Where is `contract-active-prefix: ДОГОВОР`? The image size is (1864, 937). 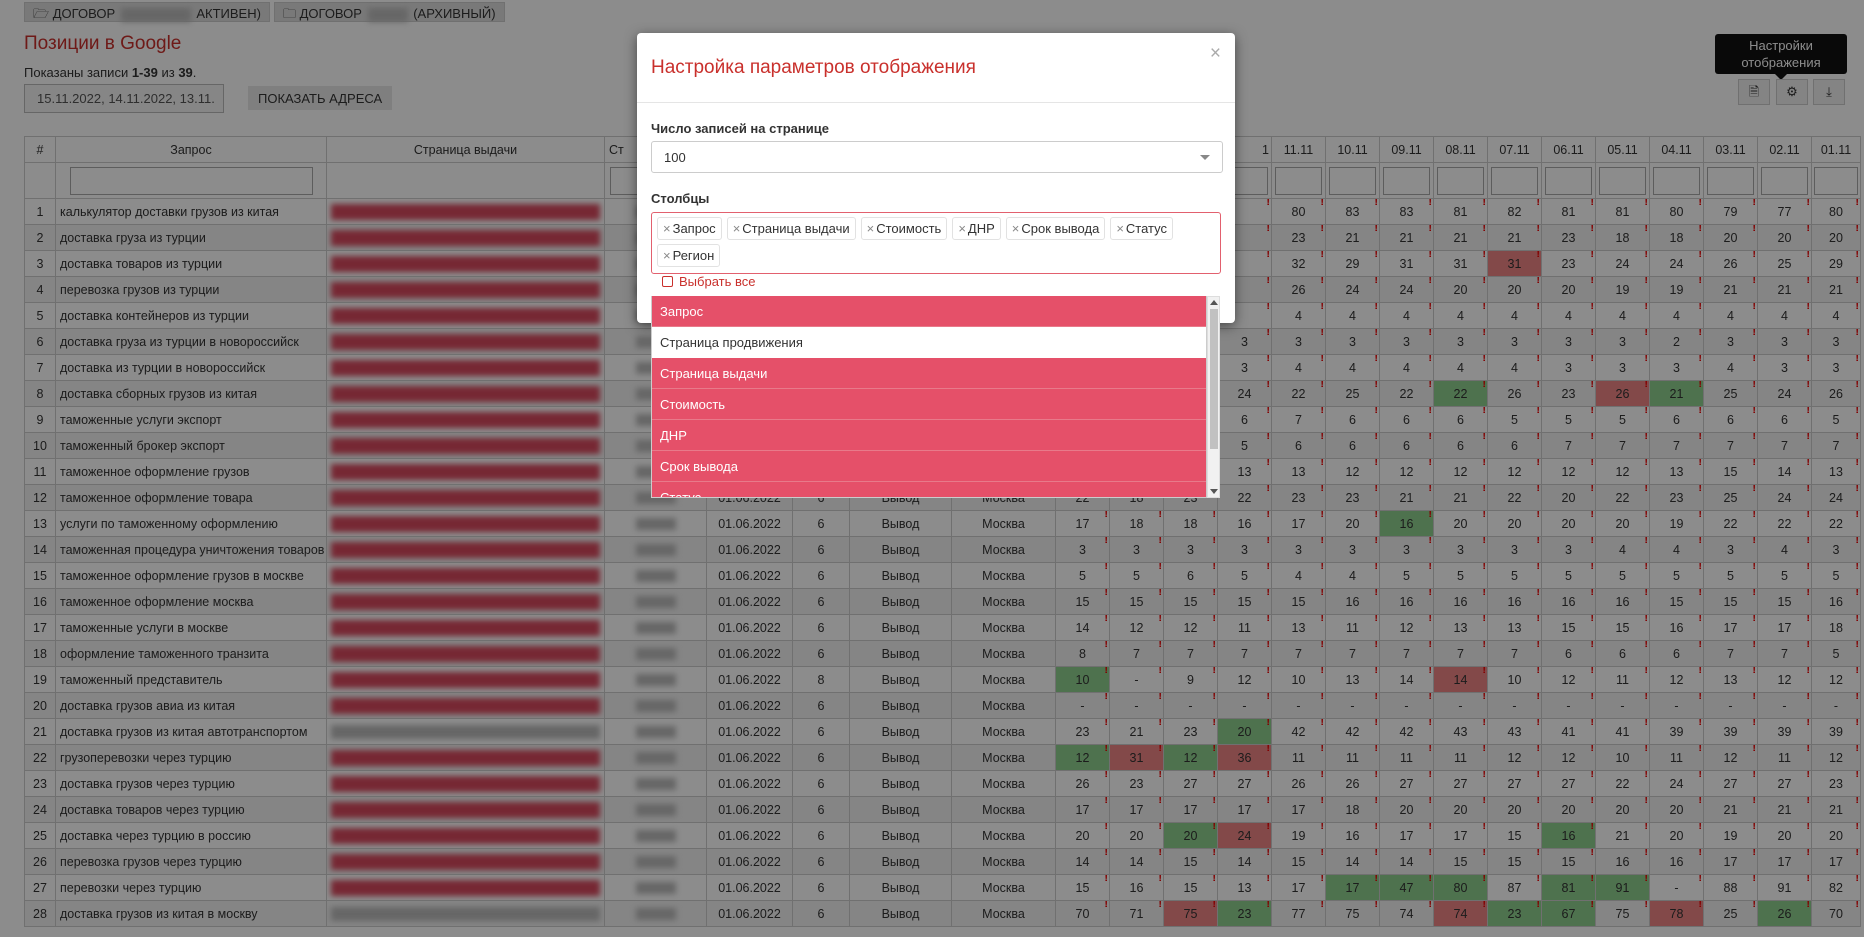 contract-active-prefix: ДОГОВОР is located at coordinates (84, 13).